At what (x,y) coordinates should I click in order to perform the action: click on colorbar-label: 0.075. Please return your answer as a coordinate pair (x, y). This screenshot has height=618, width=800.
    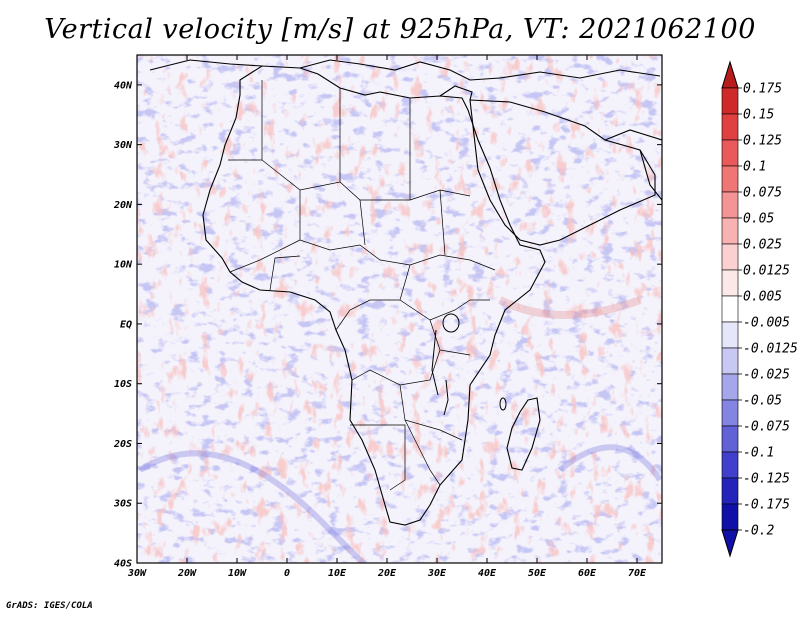
    Looking at the image, I should click on (762, 193).